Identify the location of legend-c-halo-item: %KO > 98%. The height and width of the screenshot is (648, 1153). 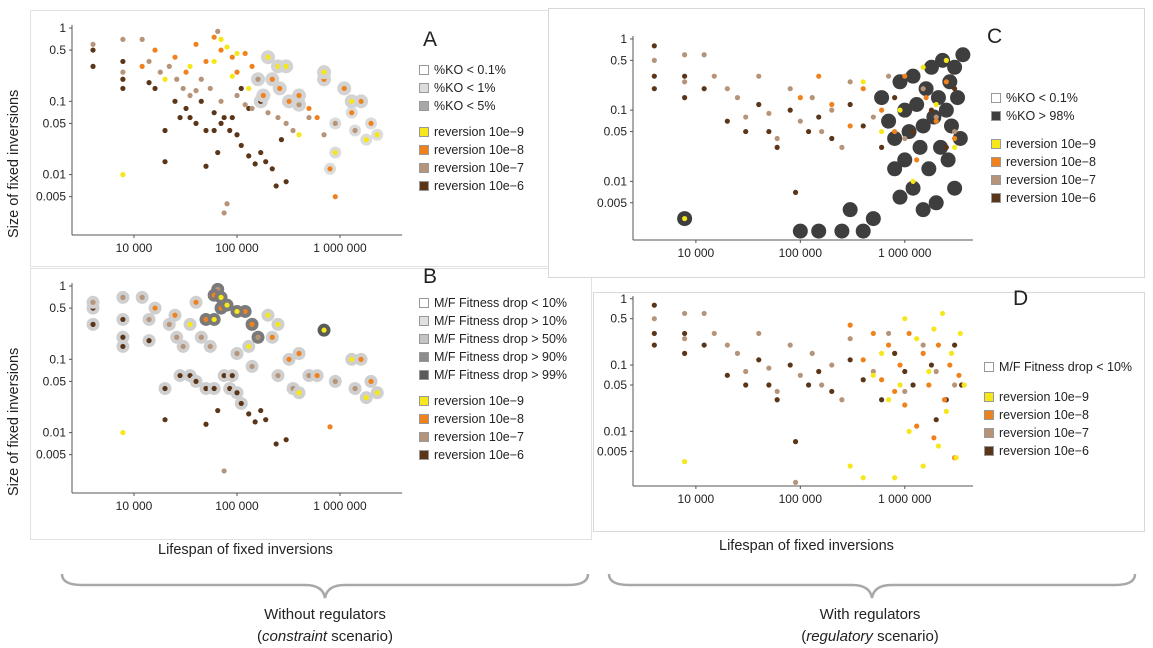
(1043, 116).